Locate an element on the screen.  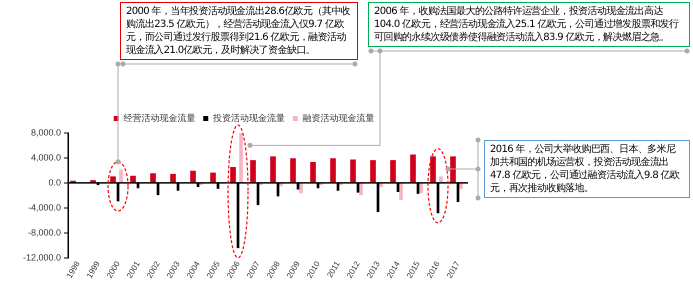
y-tick-label: -4,000.0 is located at coordinates (45, 207).